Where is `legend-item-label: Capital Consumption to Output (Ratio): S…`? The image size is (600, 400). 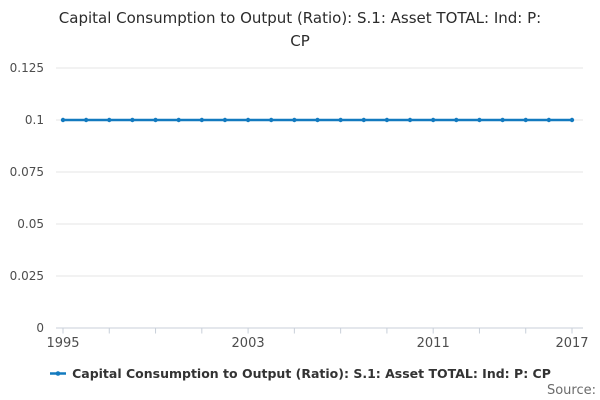 legend-item-label: Capital Consumption to Output (Ratio): S… is located at coordinates (311, 373).